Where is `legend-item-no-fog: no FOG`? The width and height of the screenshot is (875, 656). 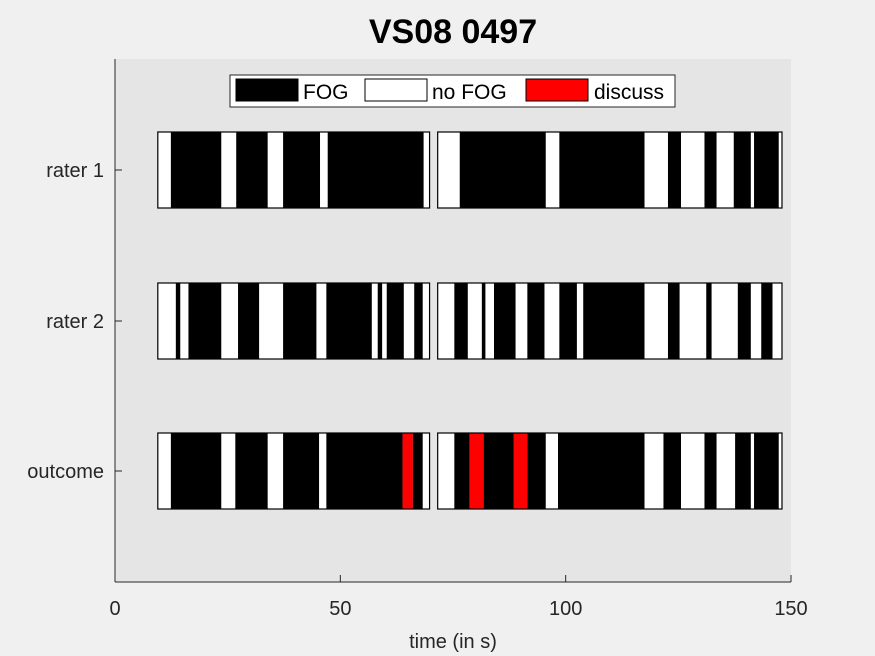 legend-item-no-fog: no FOG is located at coordinates (435, 91).